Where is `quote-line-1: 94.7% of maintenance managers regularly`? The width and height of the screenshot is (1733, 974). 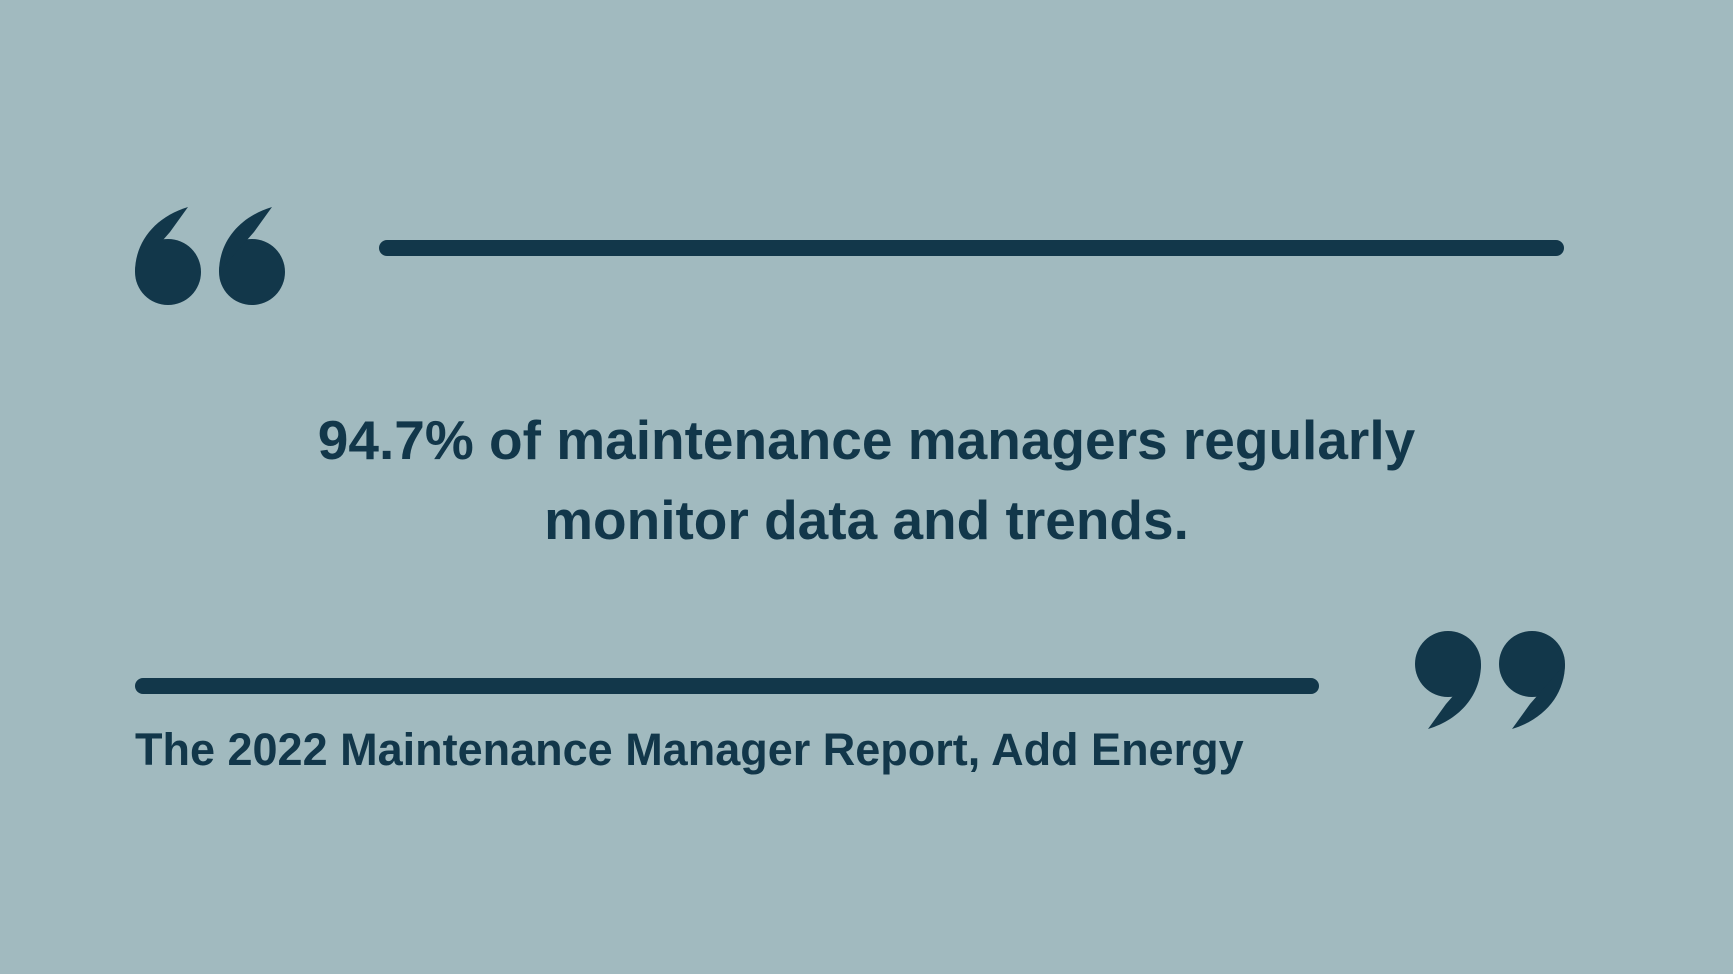
quote-line-1: 94.7% of maintenance managers regularly is located at coordinates (866, 440).